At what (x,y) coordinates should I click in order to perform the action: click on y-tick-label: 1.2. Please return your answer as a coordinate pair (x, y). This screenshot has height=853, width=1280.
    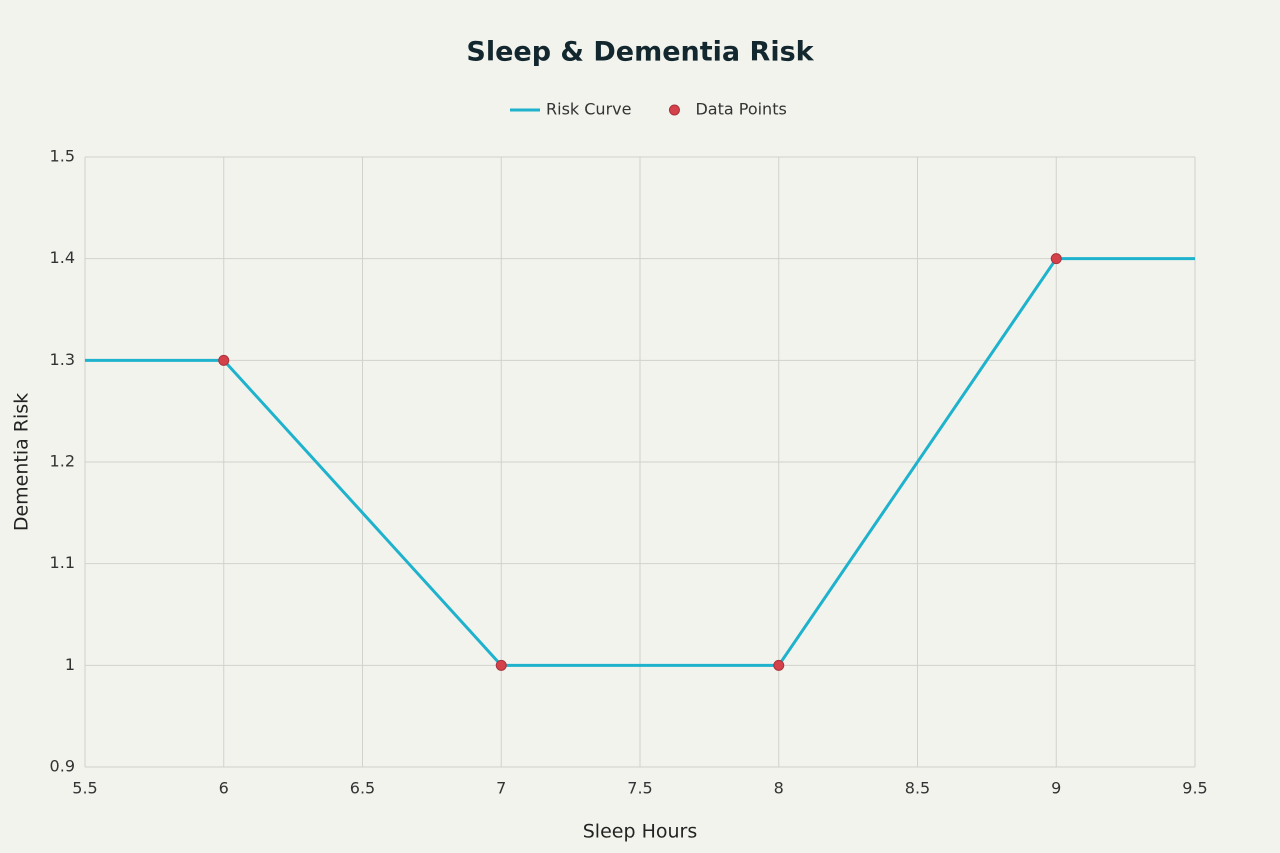
    Looking at the image, I should click on (62, 461).